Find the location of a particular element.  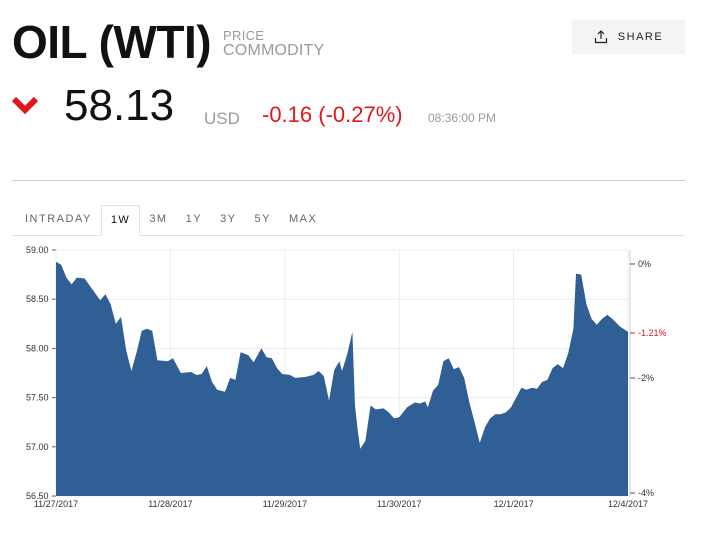

x-tick-label: 12/4/2017 is located at coordinates (628, 504).